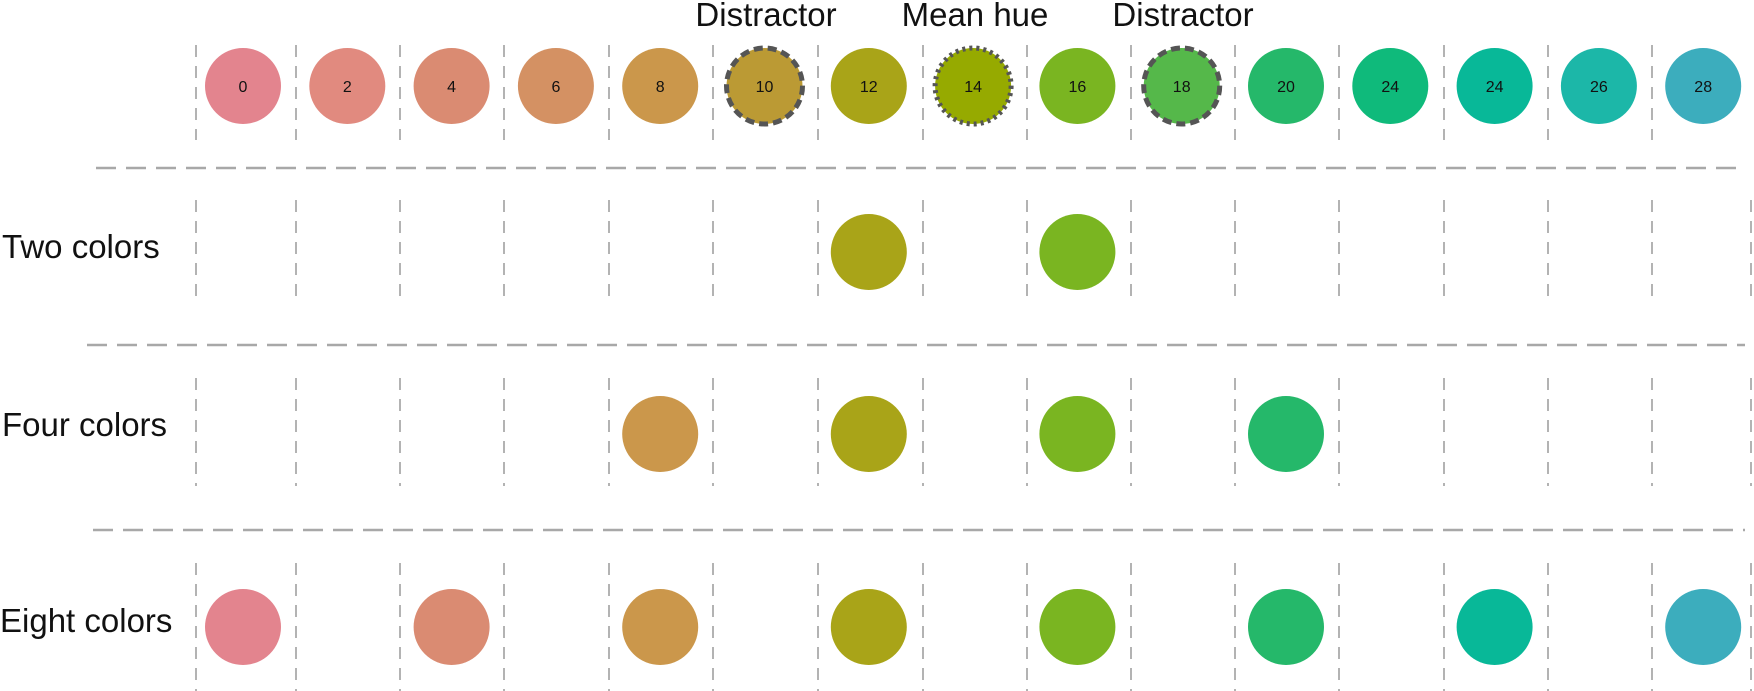 This screenshot has width=1754, height=691. I want to click on hue-value-label: 26, so click(1599, 87).